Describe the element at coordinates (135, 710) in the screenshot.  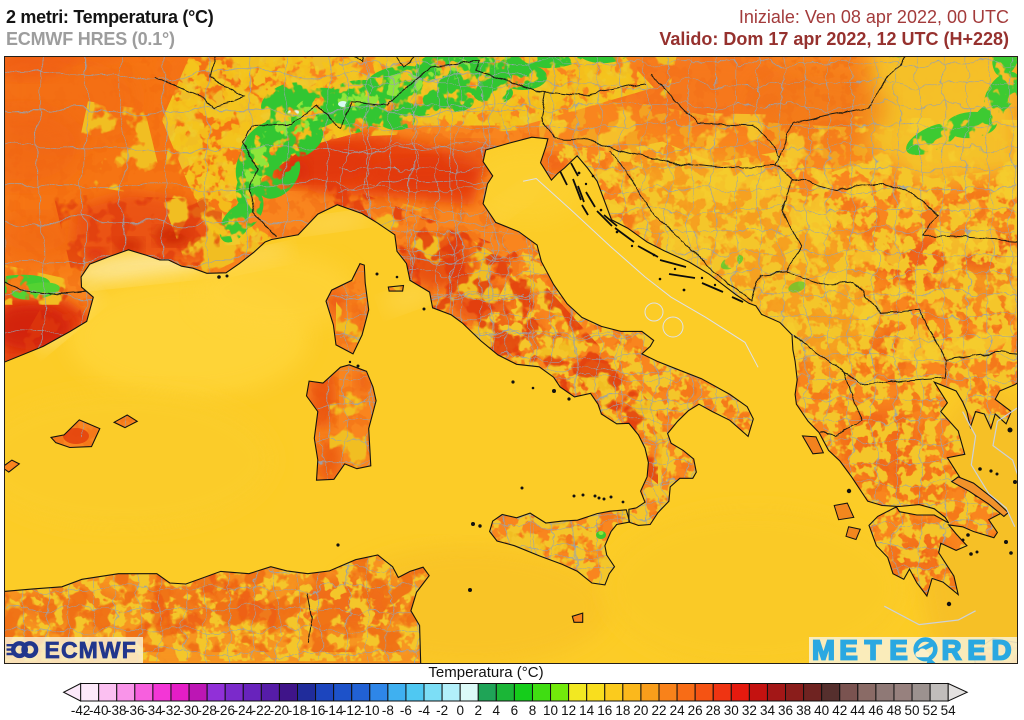
I see `svg-text: -36` at that location.